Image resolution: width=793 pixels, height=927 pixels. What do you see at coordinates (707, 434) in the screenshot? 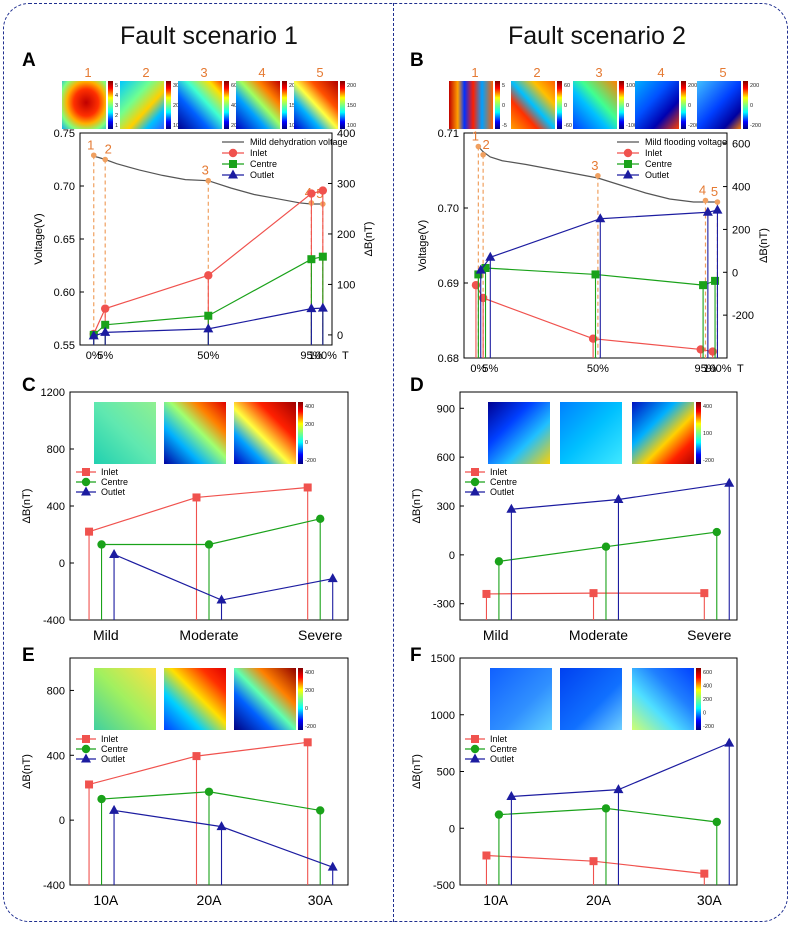
I see `colorbar-tick-label: 100` at bounding box center [707, 434].